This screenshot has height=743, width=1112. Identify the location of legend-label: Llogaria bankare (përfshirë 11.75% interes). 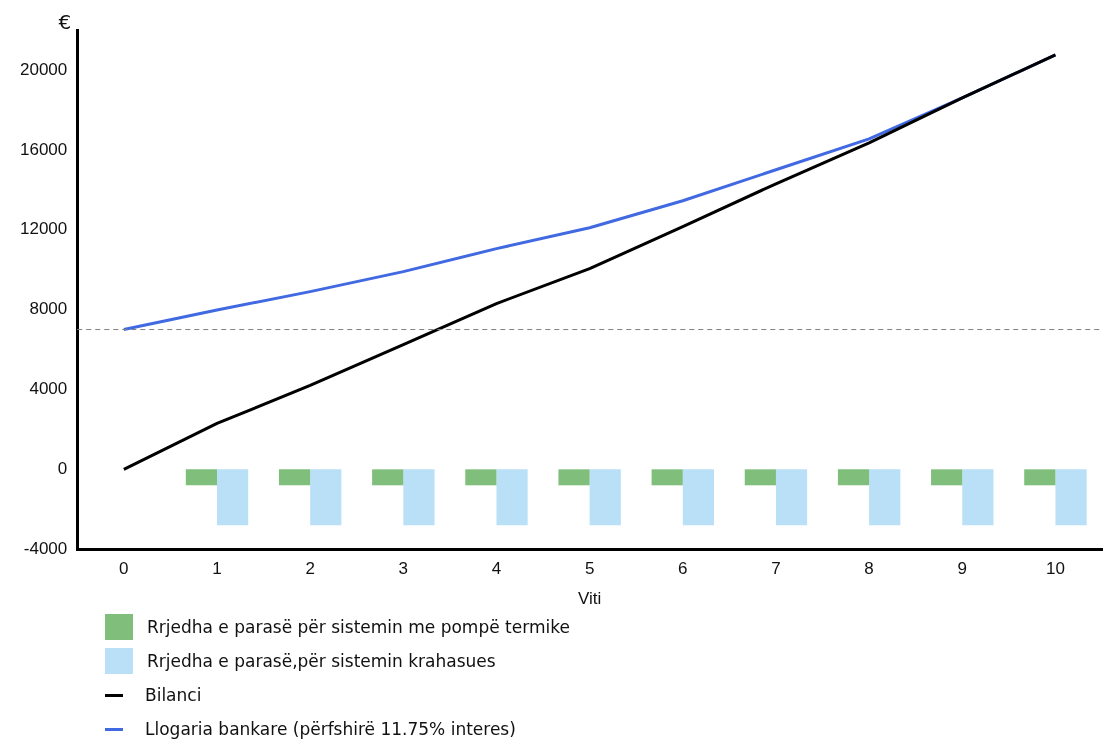
(330, 729).